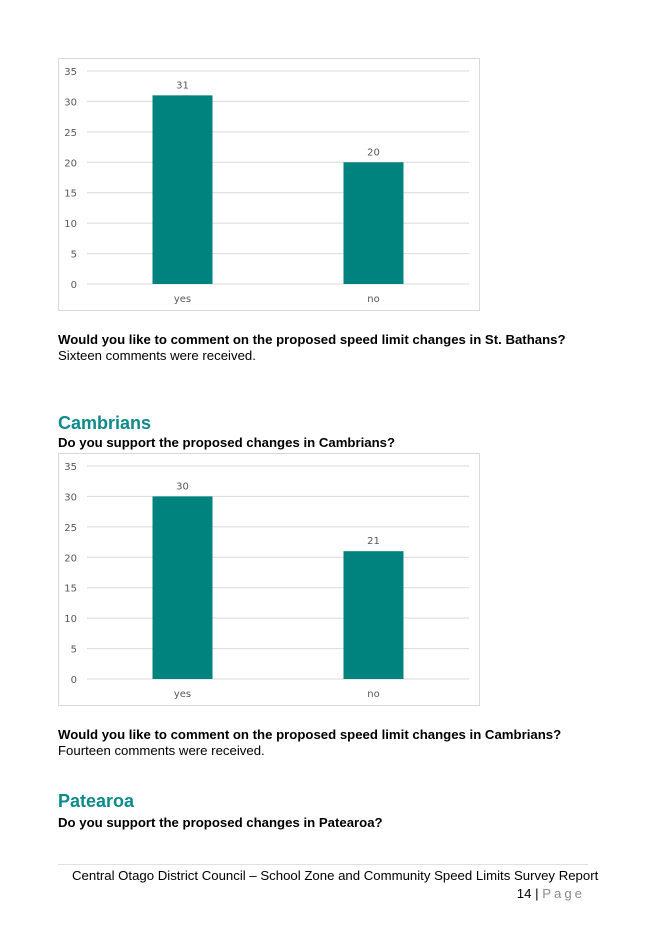 Image resolution: width=645 pixels, height=934 pixels. What do you see at coordinates (373, 152) in the screenshot?
I see `data-label: 20` at bounding box center [373, 152].